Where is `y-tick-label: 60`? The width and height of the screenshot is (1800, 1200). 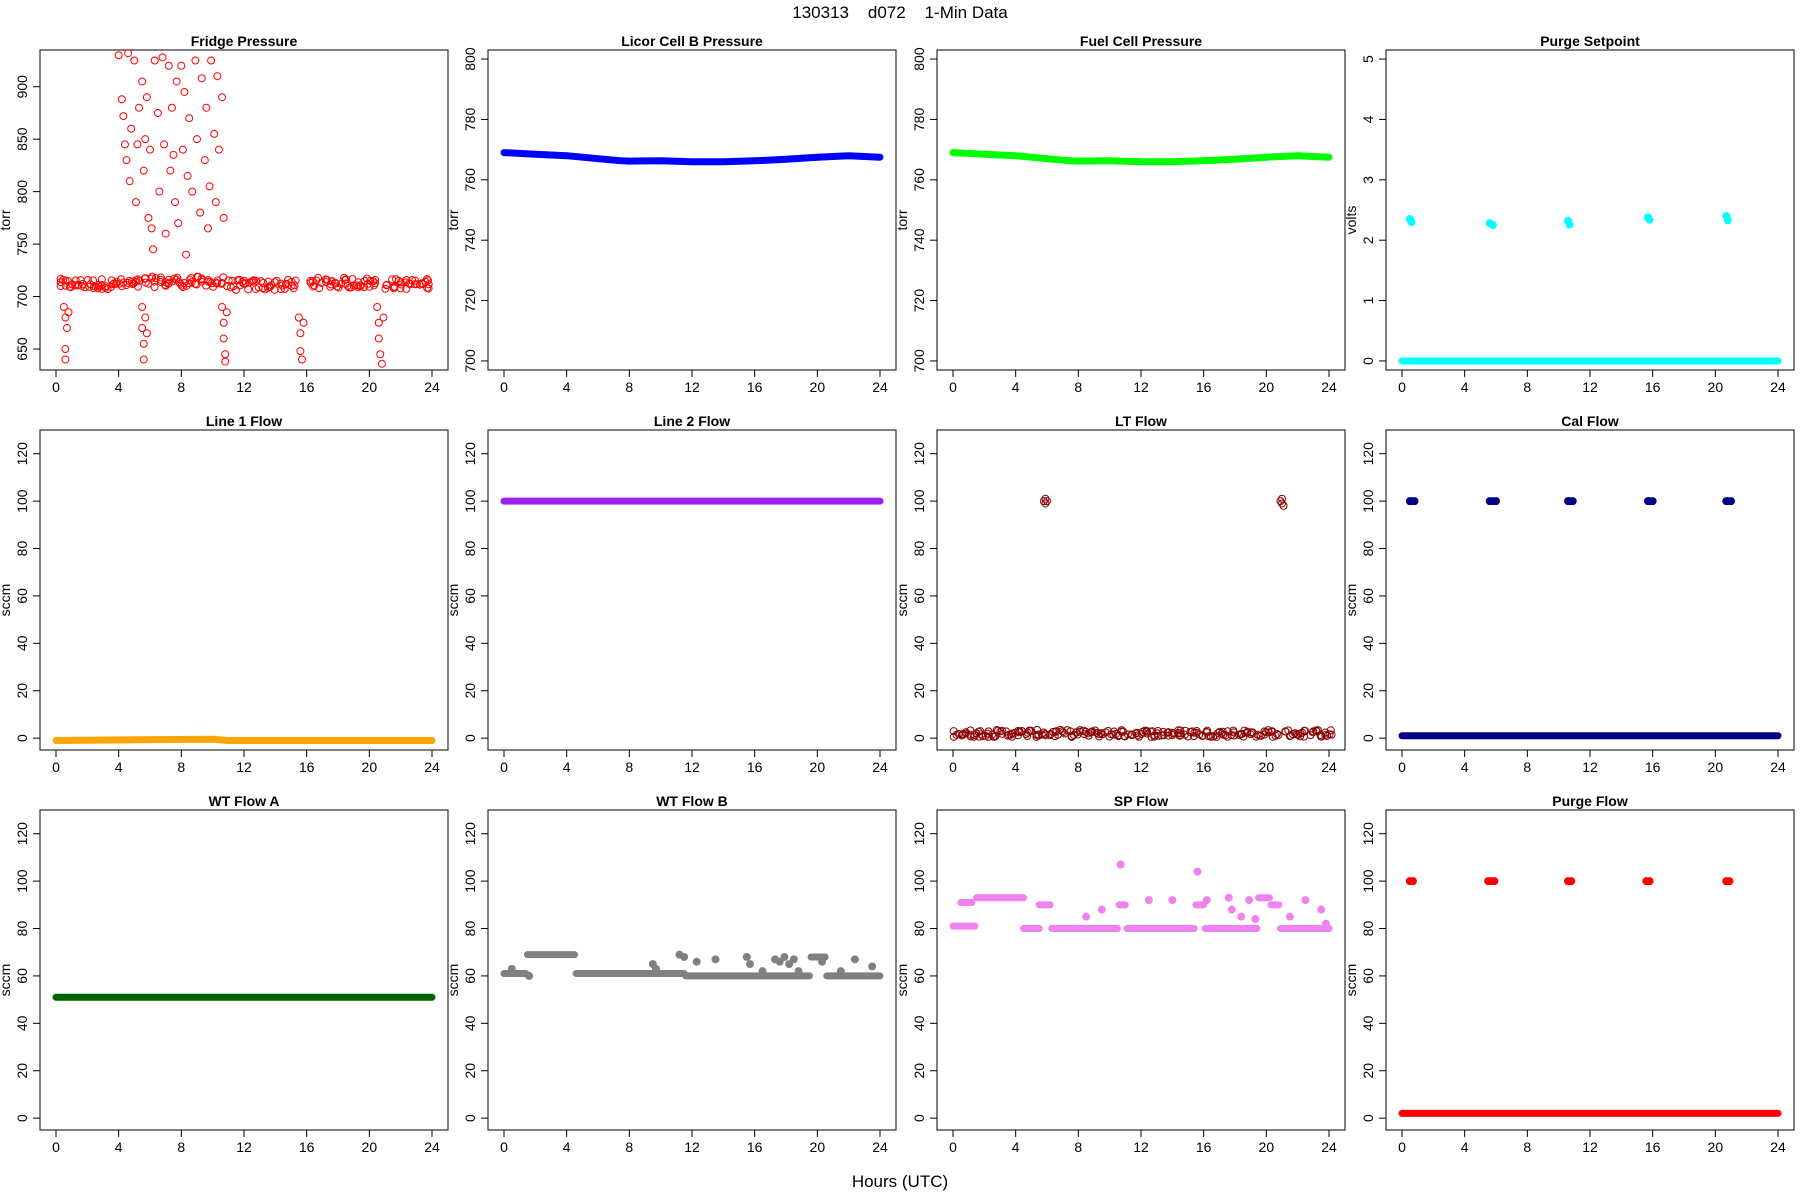
y-tick-label: 60 is located at coordinates (470, 596).